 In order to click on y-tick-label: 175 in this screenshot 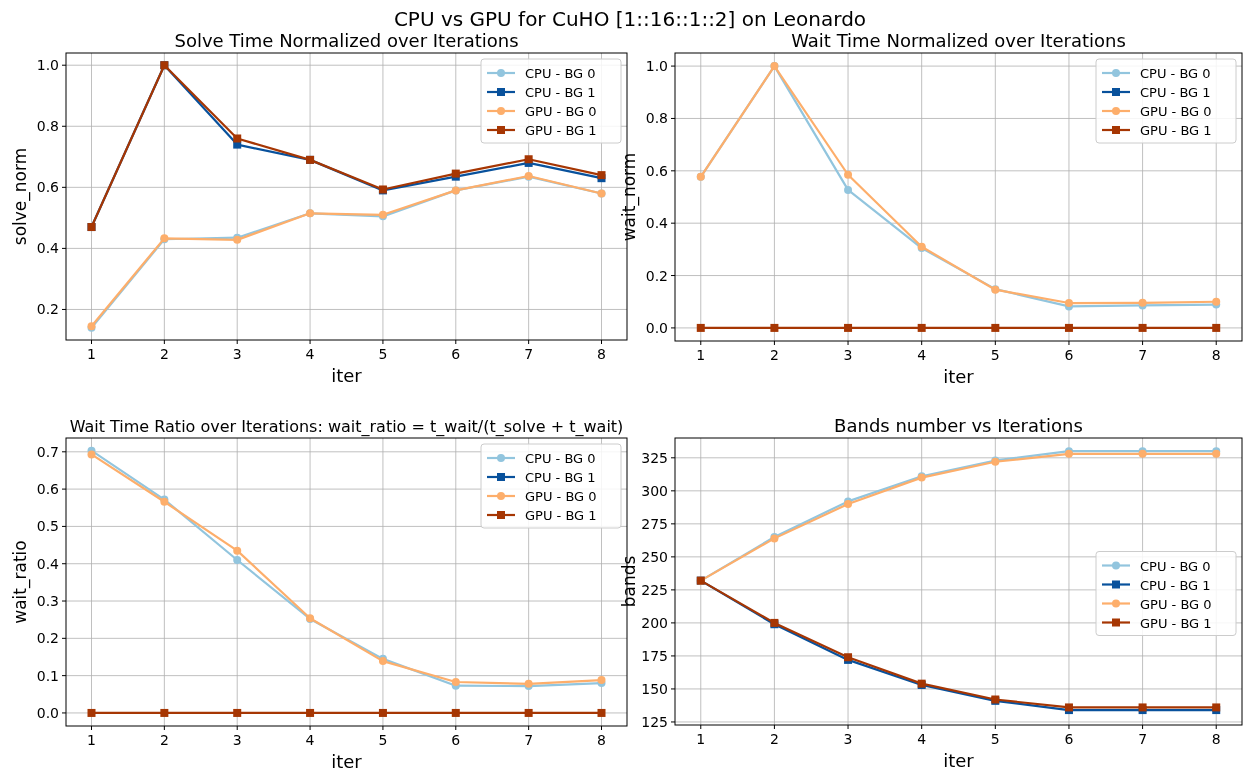, I will do `click(654, 655)`.